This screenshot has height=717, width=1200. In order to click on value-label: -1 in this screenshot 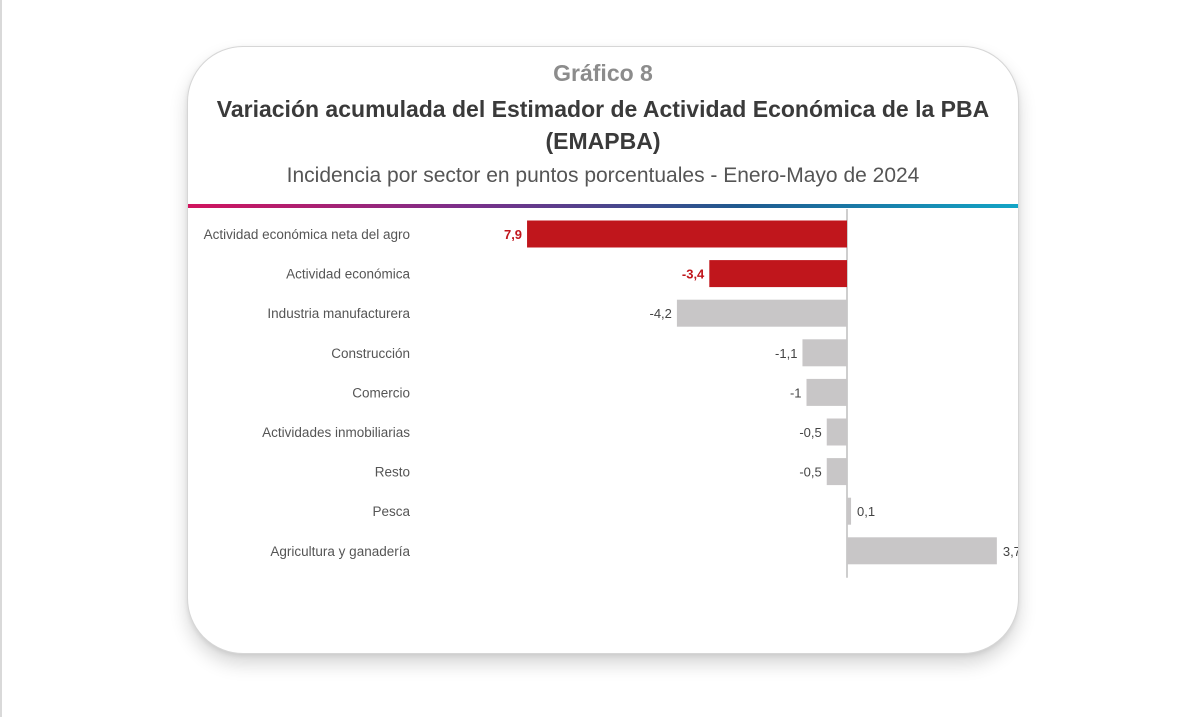, I will do `click(796, 392)`.